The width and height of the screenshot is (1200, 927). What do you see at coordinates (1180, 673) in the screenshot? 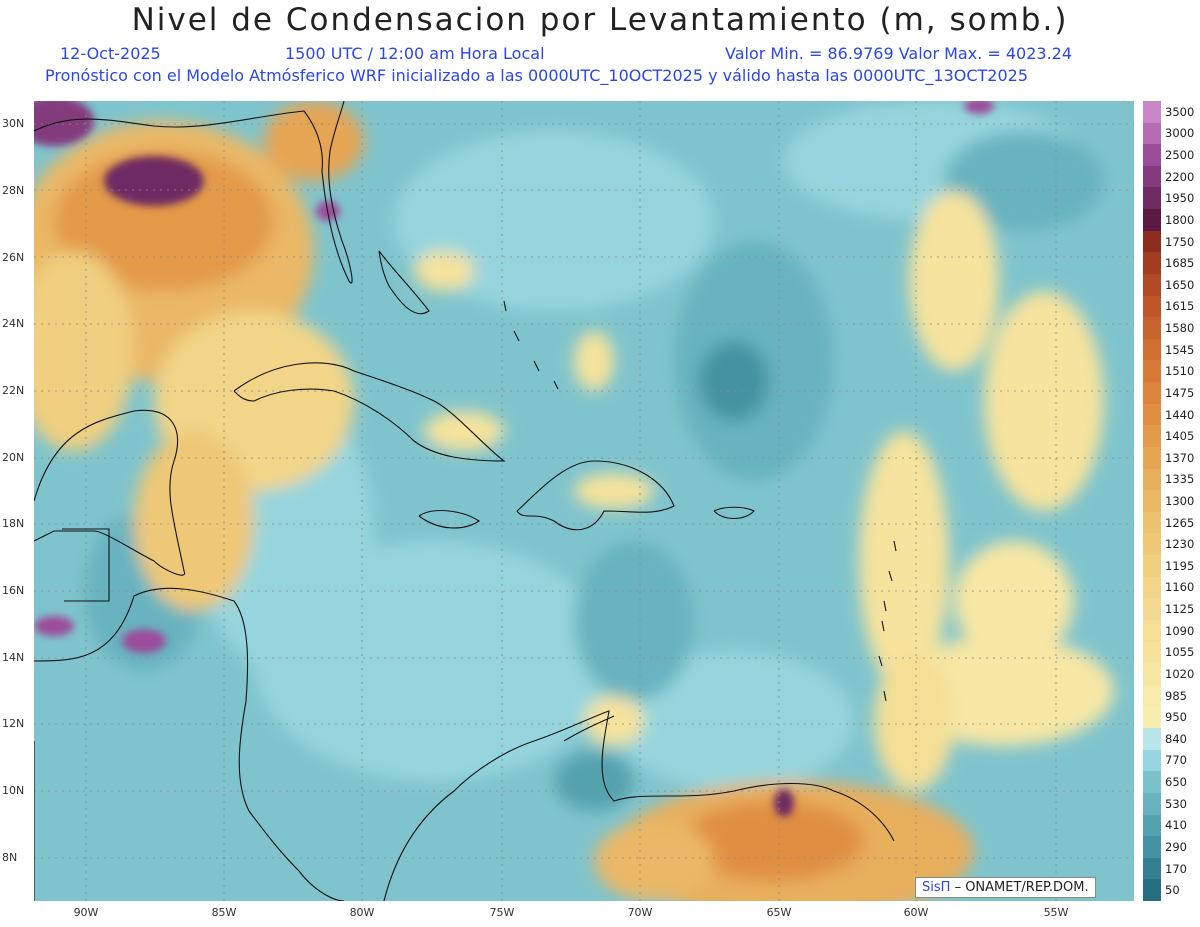
I see `colorbar-label: 1020` at bounding box center [1180, 673].